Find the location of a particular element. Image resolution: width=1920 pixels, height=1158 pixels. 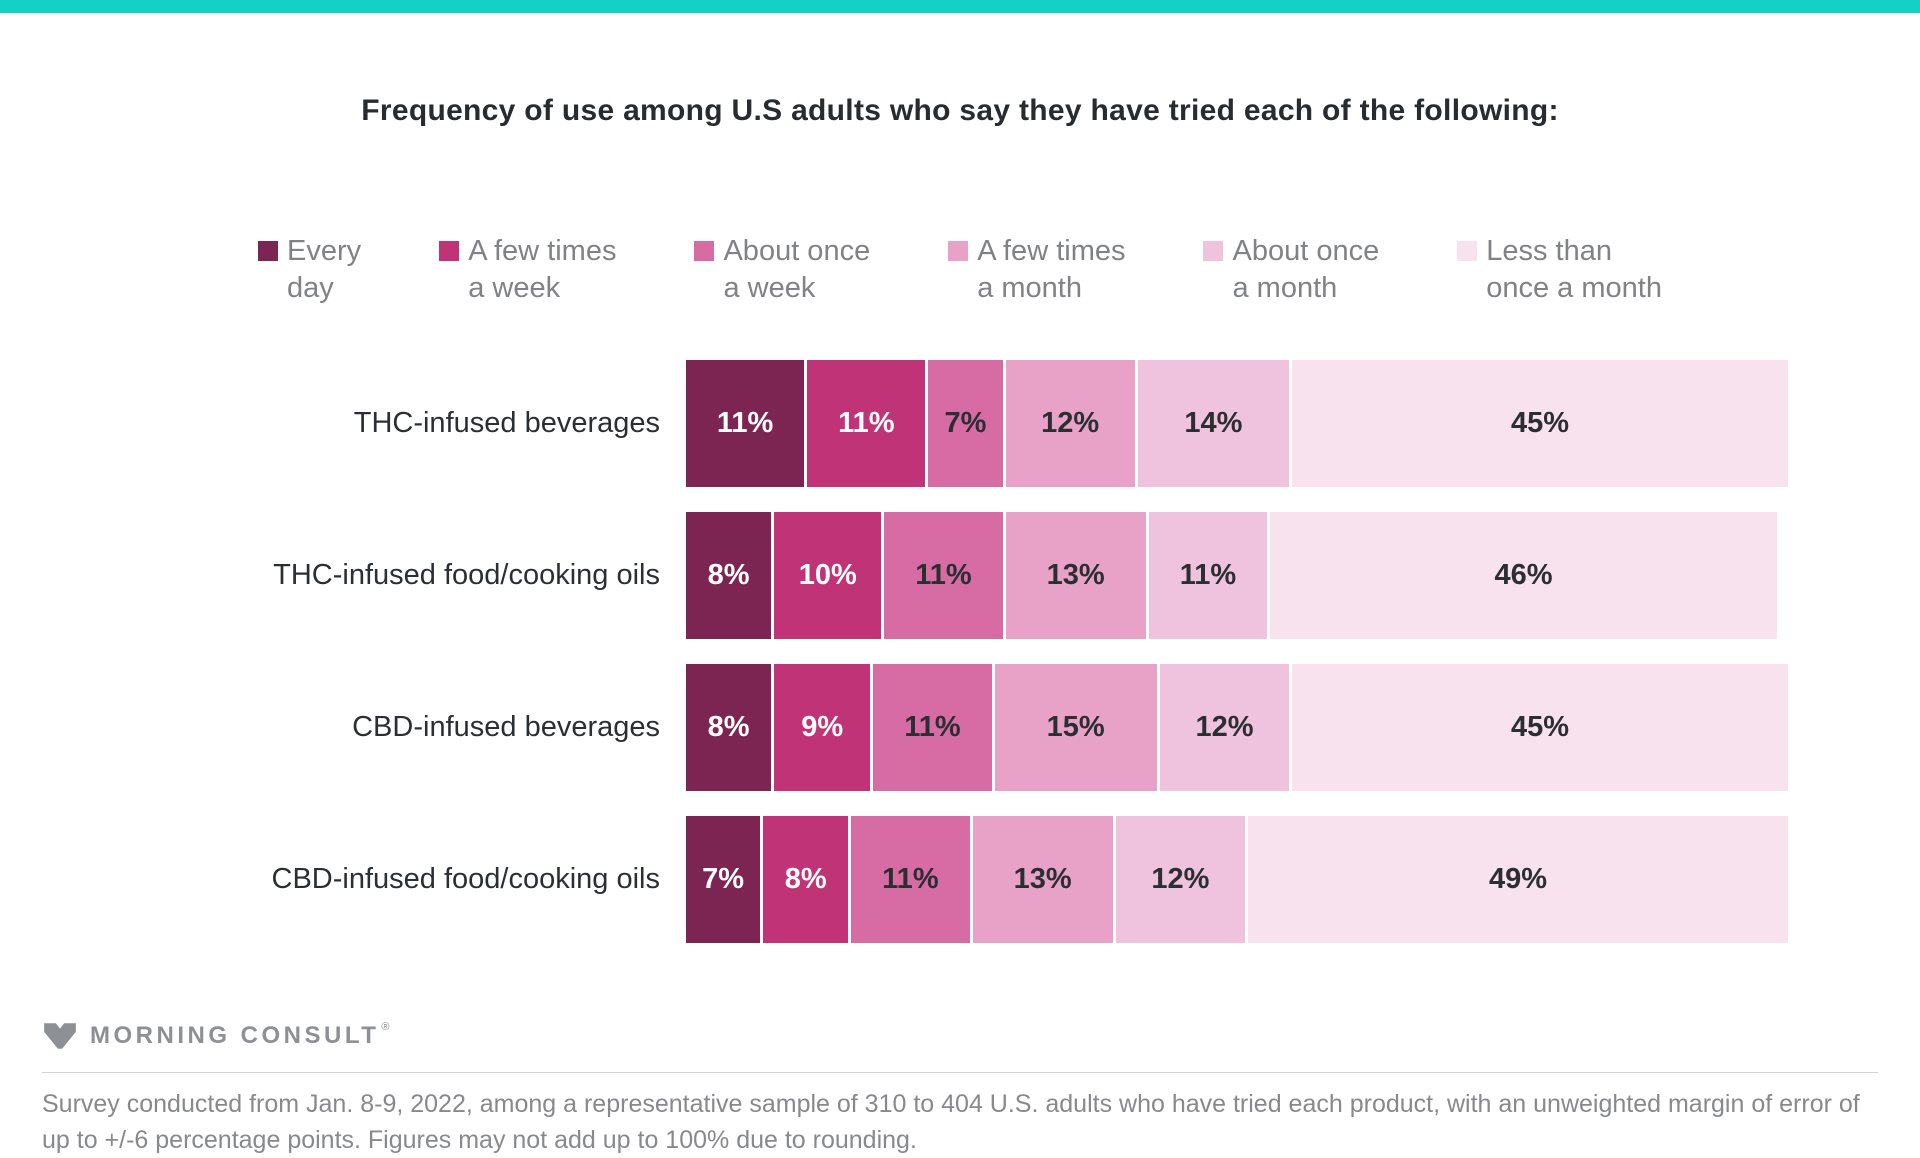

legend-item: About once a week is located at coordinates (782, 270).